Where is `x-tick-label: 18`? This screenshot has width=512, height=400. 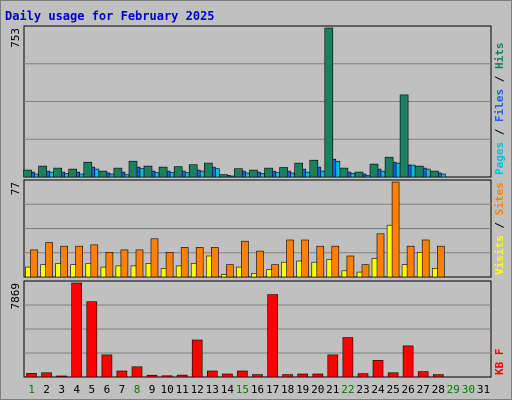
x-tick-label: 18 is located at coordinates (287, 389).